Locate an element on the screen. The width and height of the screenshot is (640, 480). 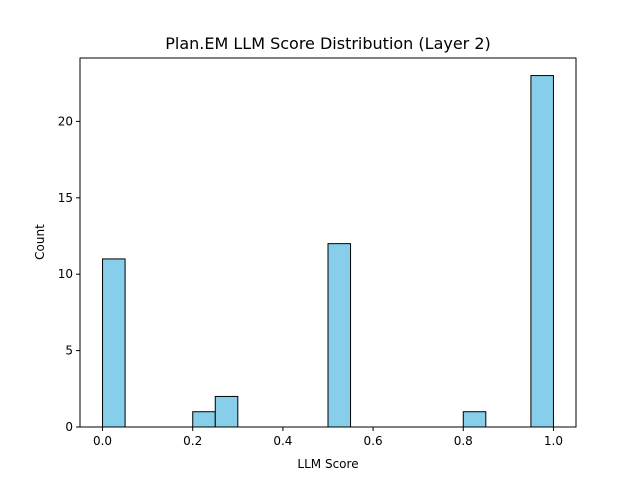
x-axis: 0.0 0.2 0.4 0.6 0.8 1.0 is located at coordinates (328, 437).